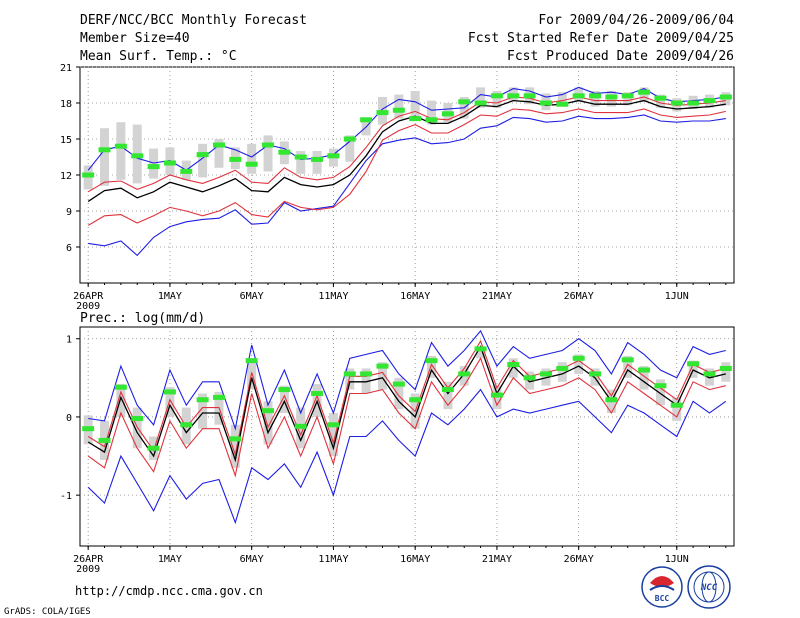 The width and height of the screenshot is (800, 618). I want to click on variable-label: Mean Surf. Temp.: °C, so click(158, 56).